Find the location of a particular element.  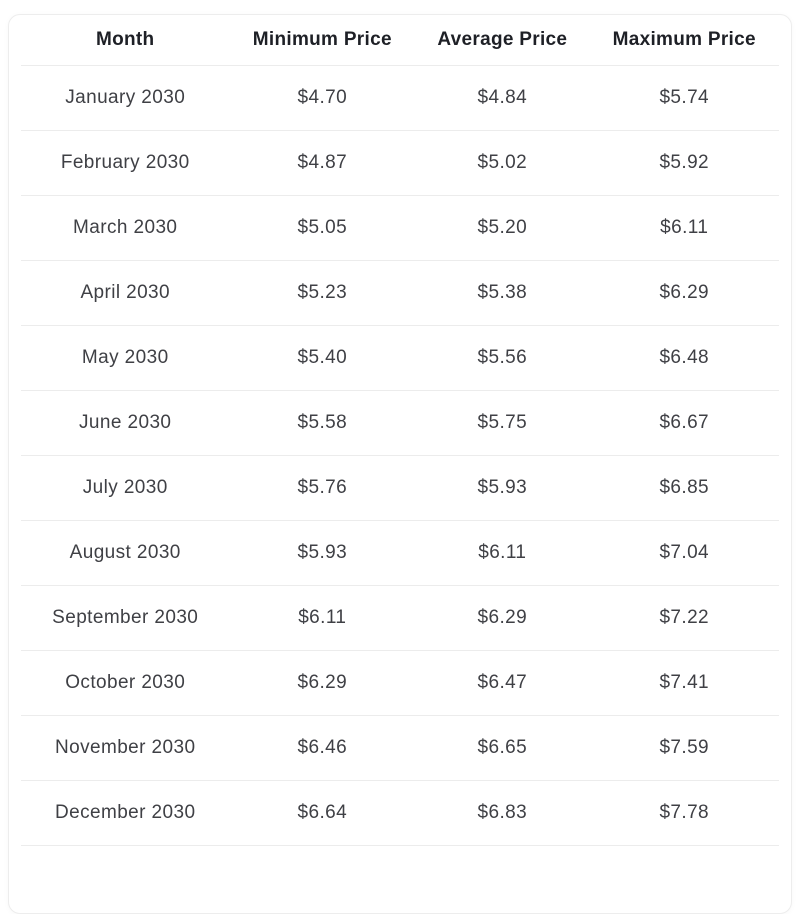

price-cell: $5.23 is located at coordinates (322, 293).